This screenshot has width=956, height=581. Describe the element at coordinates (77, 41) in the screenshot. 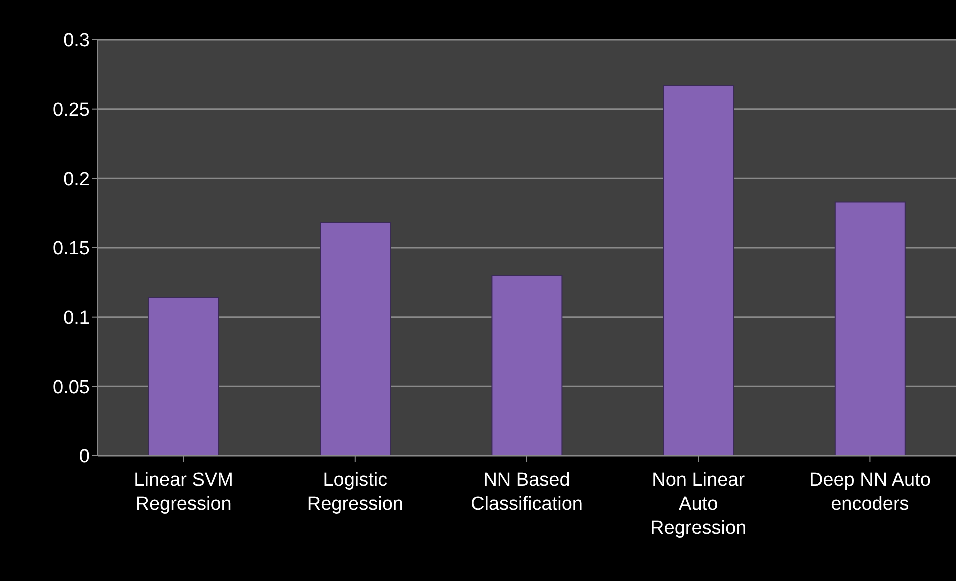

I see `y-tick-label: 0.3` at that location.